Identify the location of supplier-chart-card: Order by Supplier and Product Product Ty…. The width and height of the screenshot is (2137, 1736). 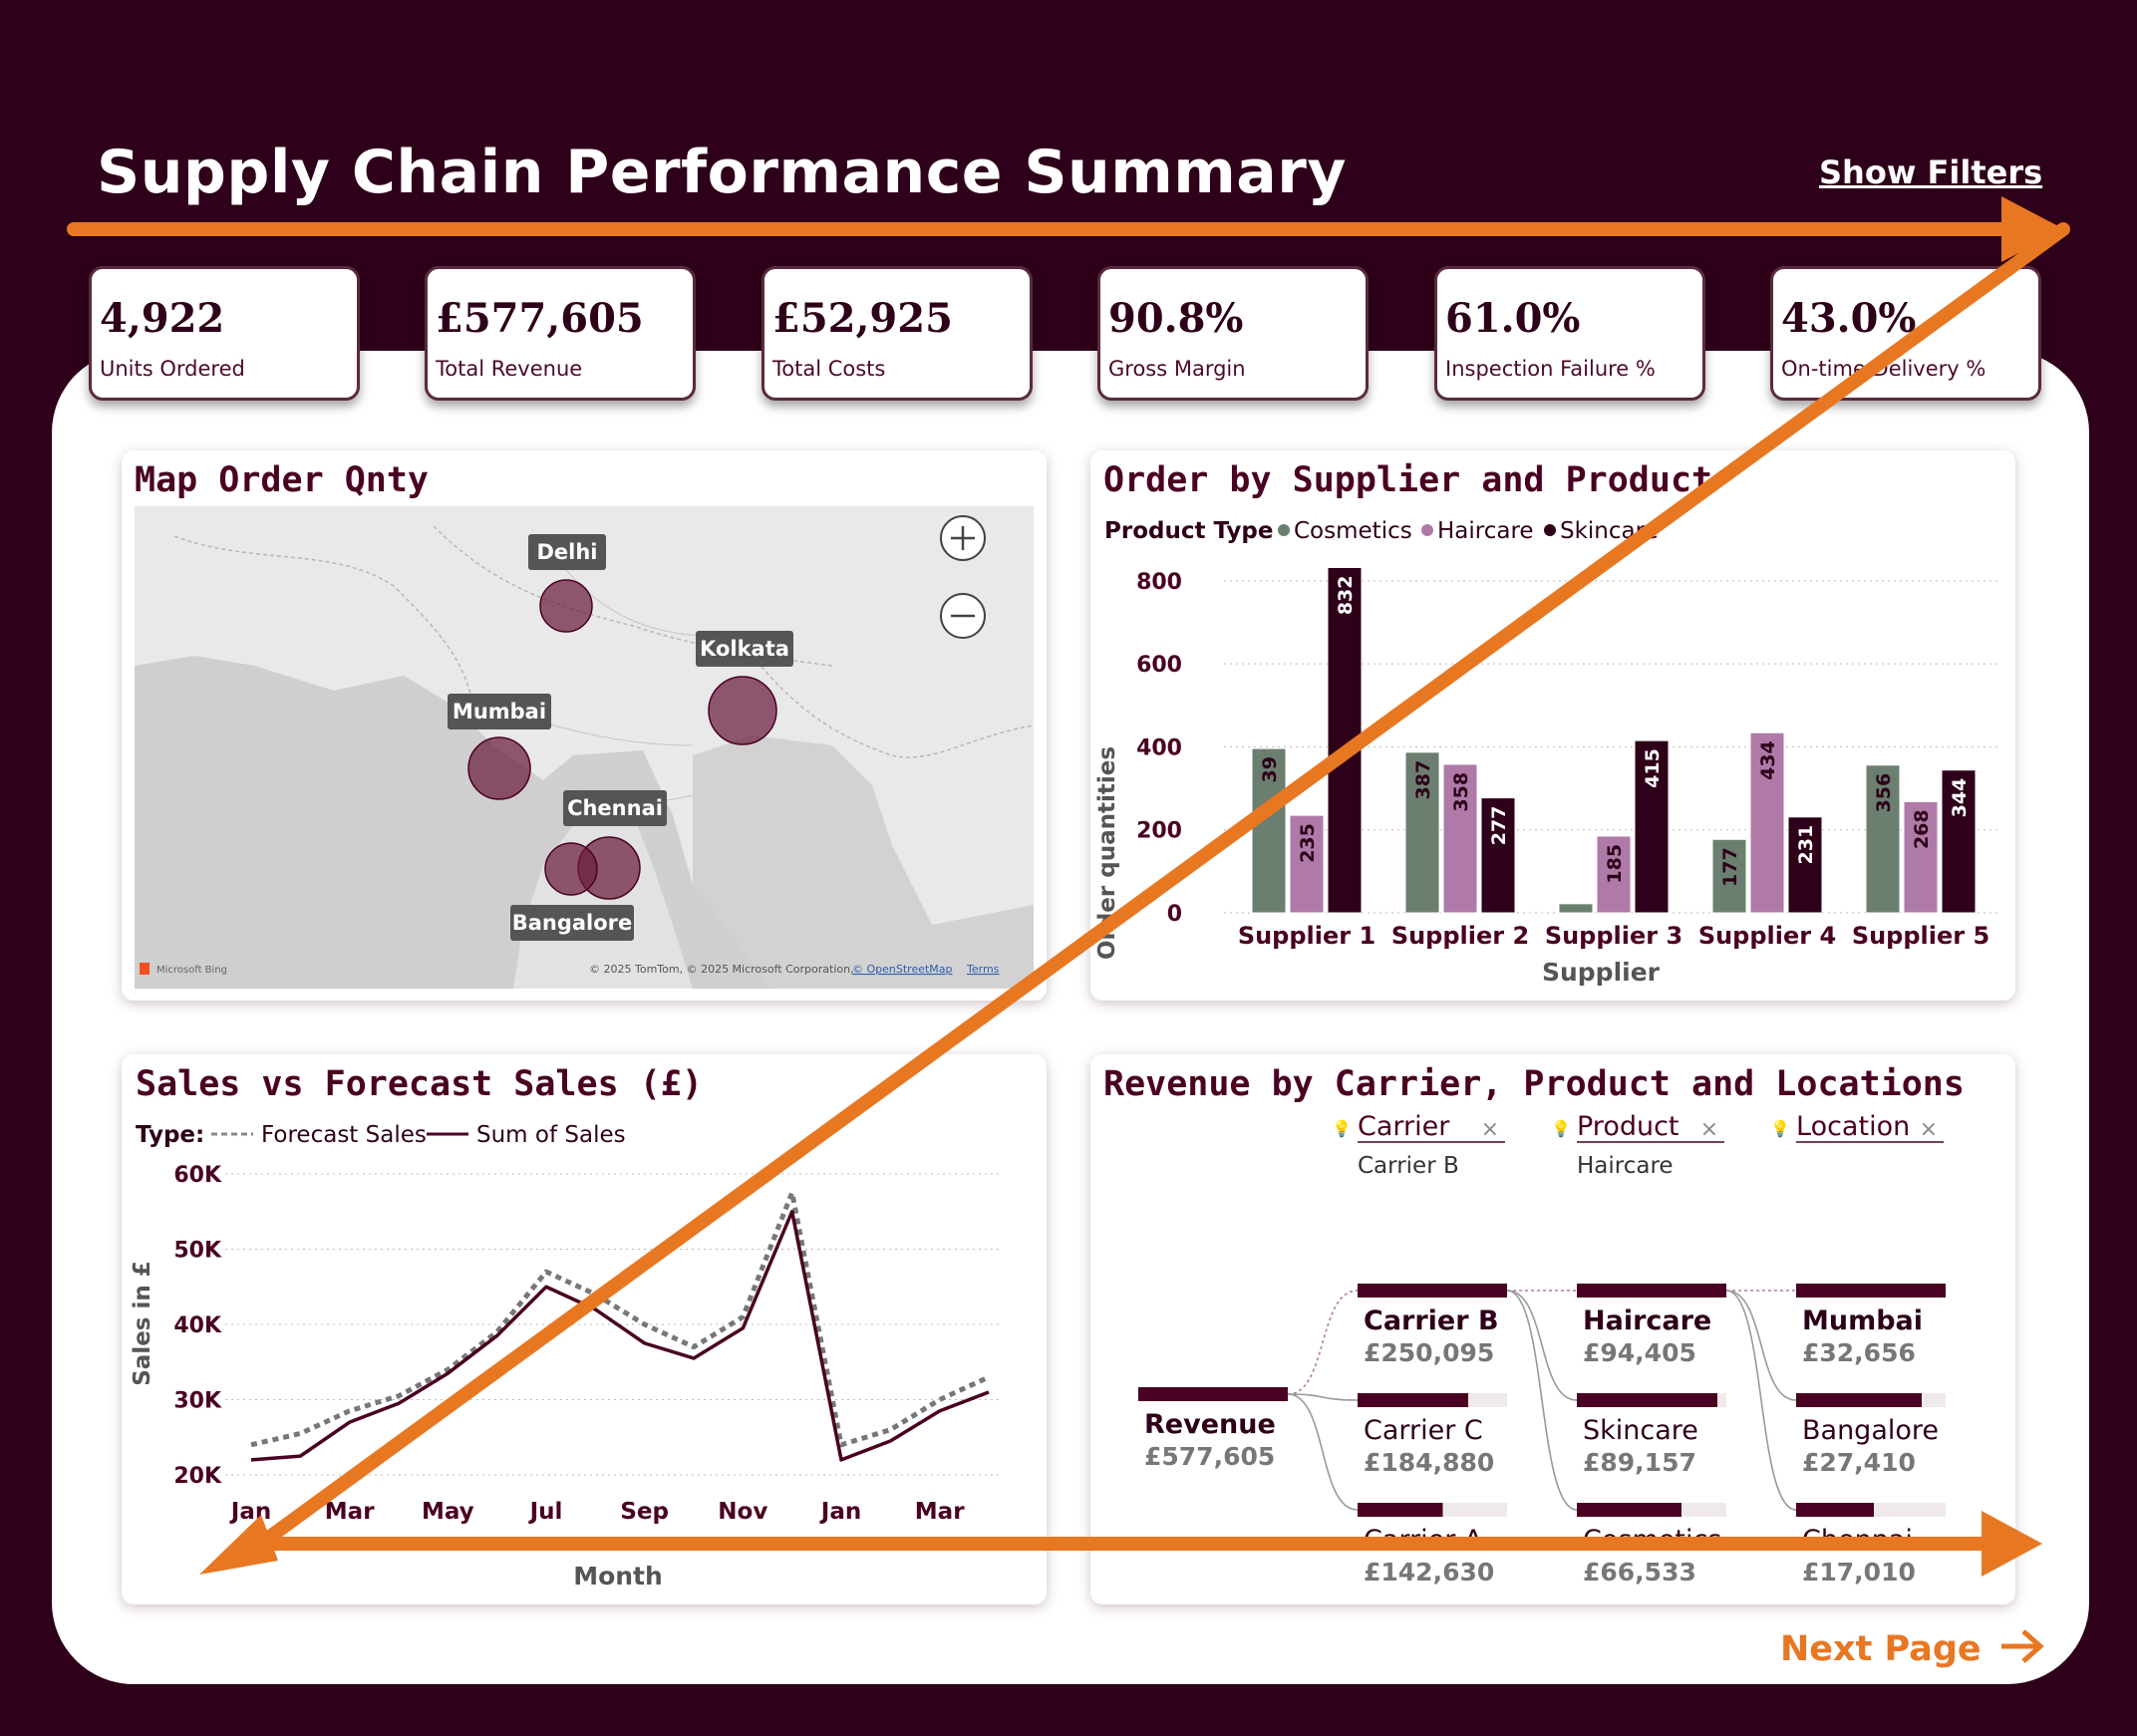
(1553, 725).